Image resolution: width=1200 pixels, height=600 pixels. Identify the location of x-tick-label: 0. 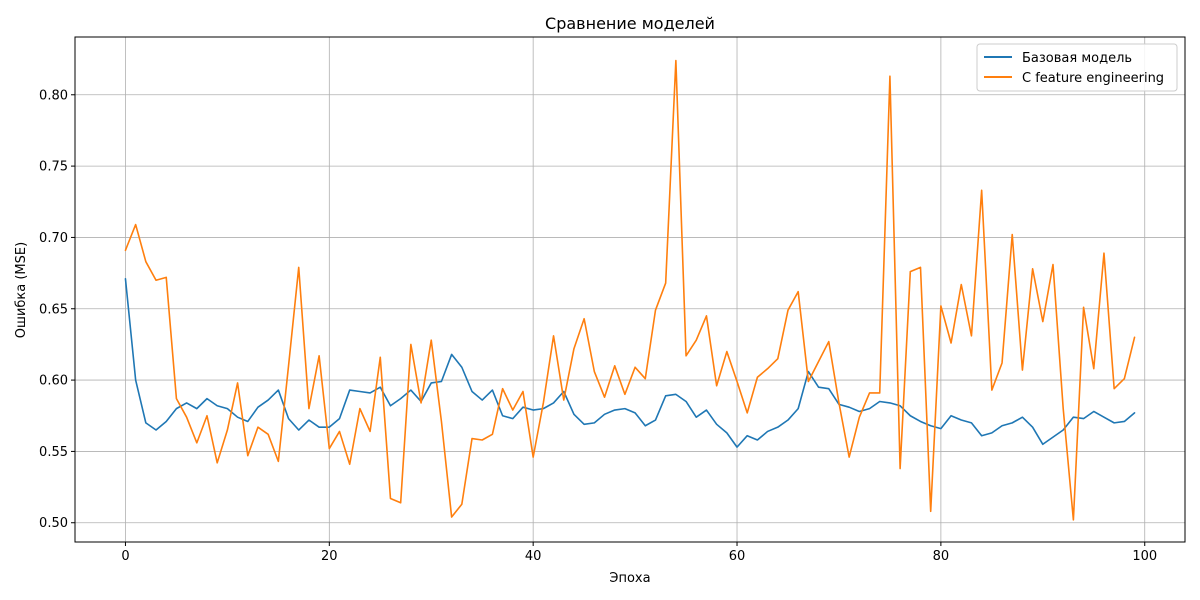
(125, 556).